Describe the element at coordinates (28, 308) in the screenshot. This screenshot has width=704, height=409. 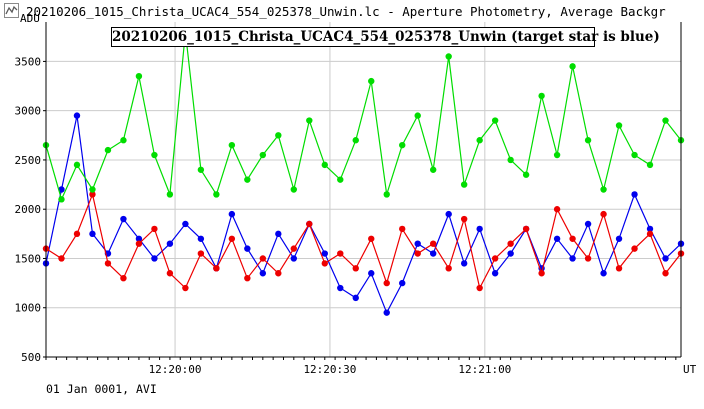
I see `y-tick-label: 1000` at that location.